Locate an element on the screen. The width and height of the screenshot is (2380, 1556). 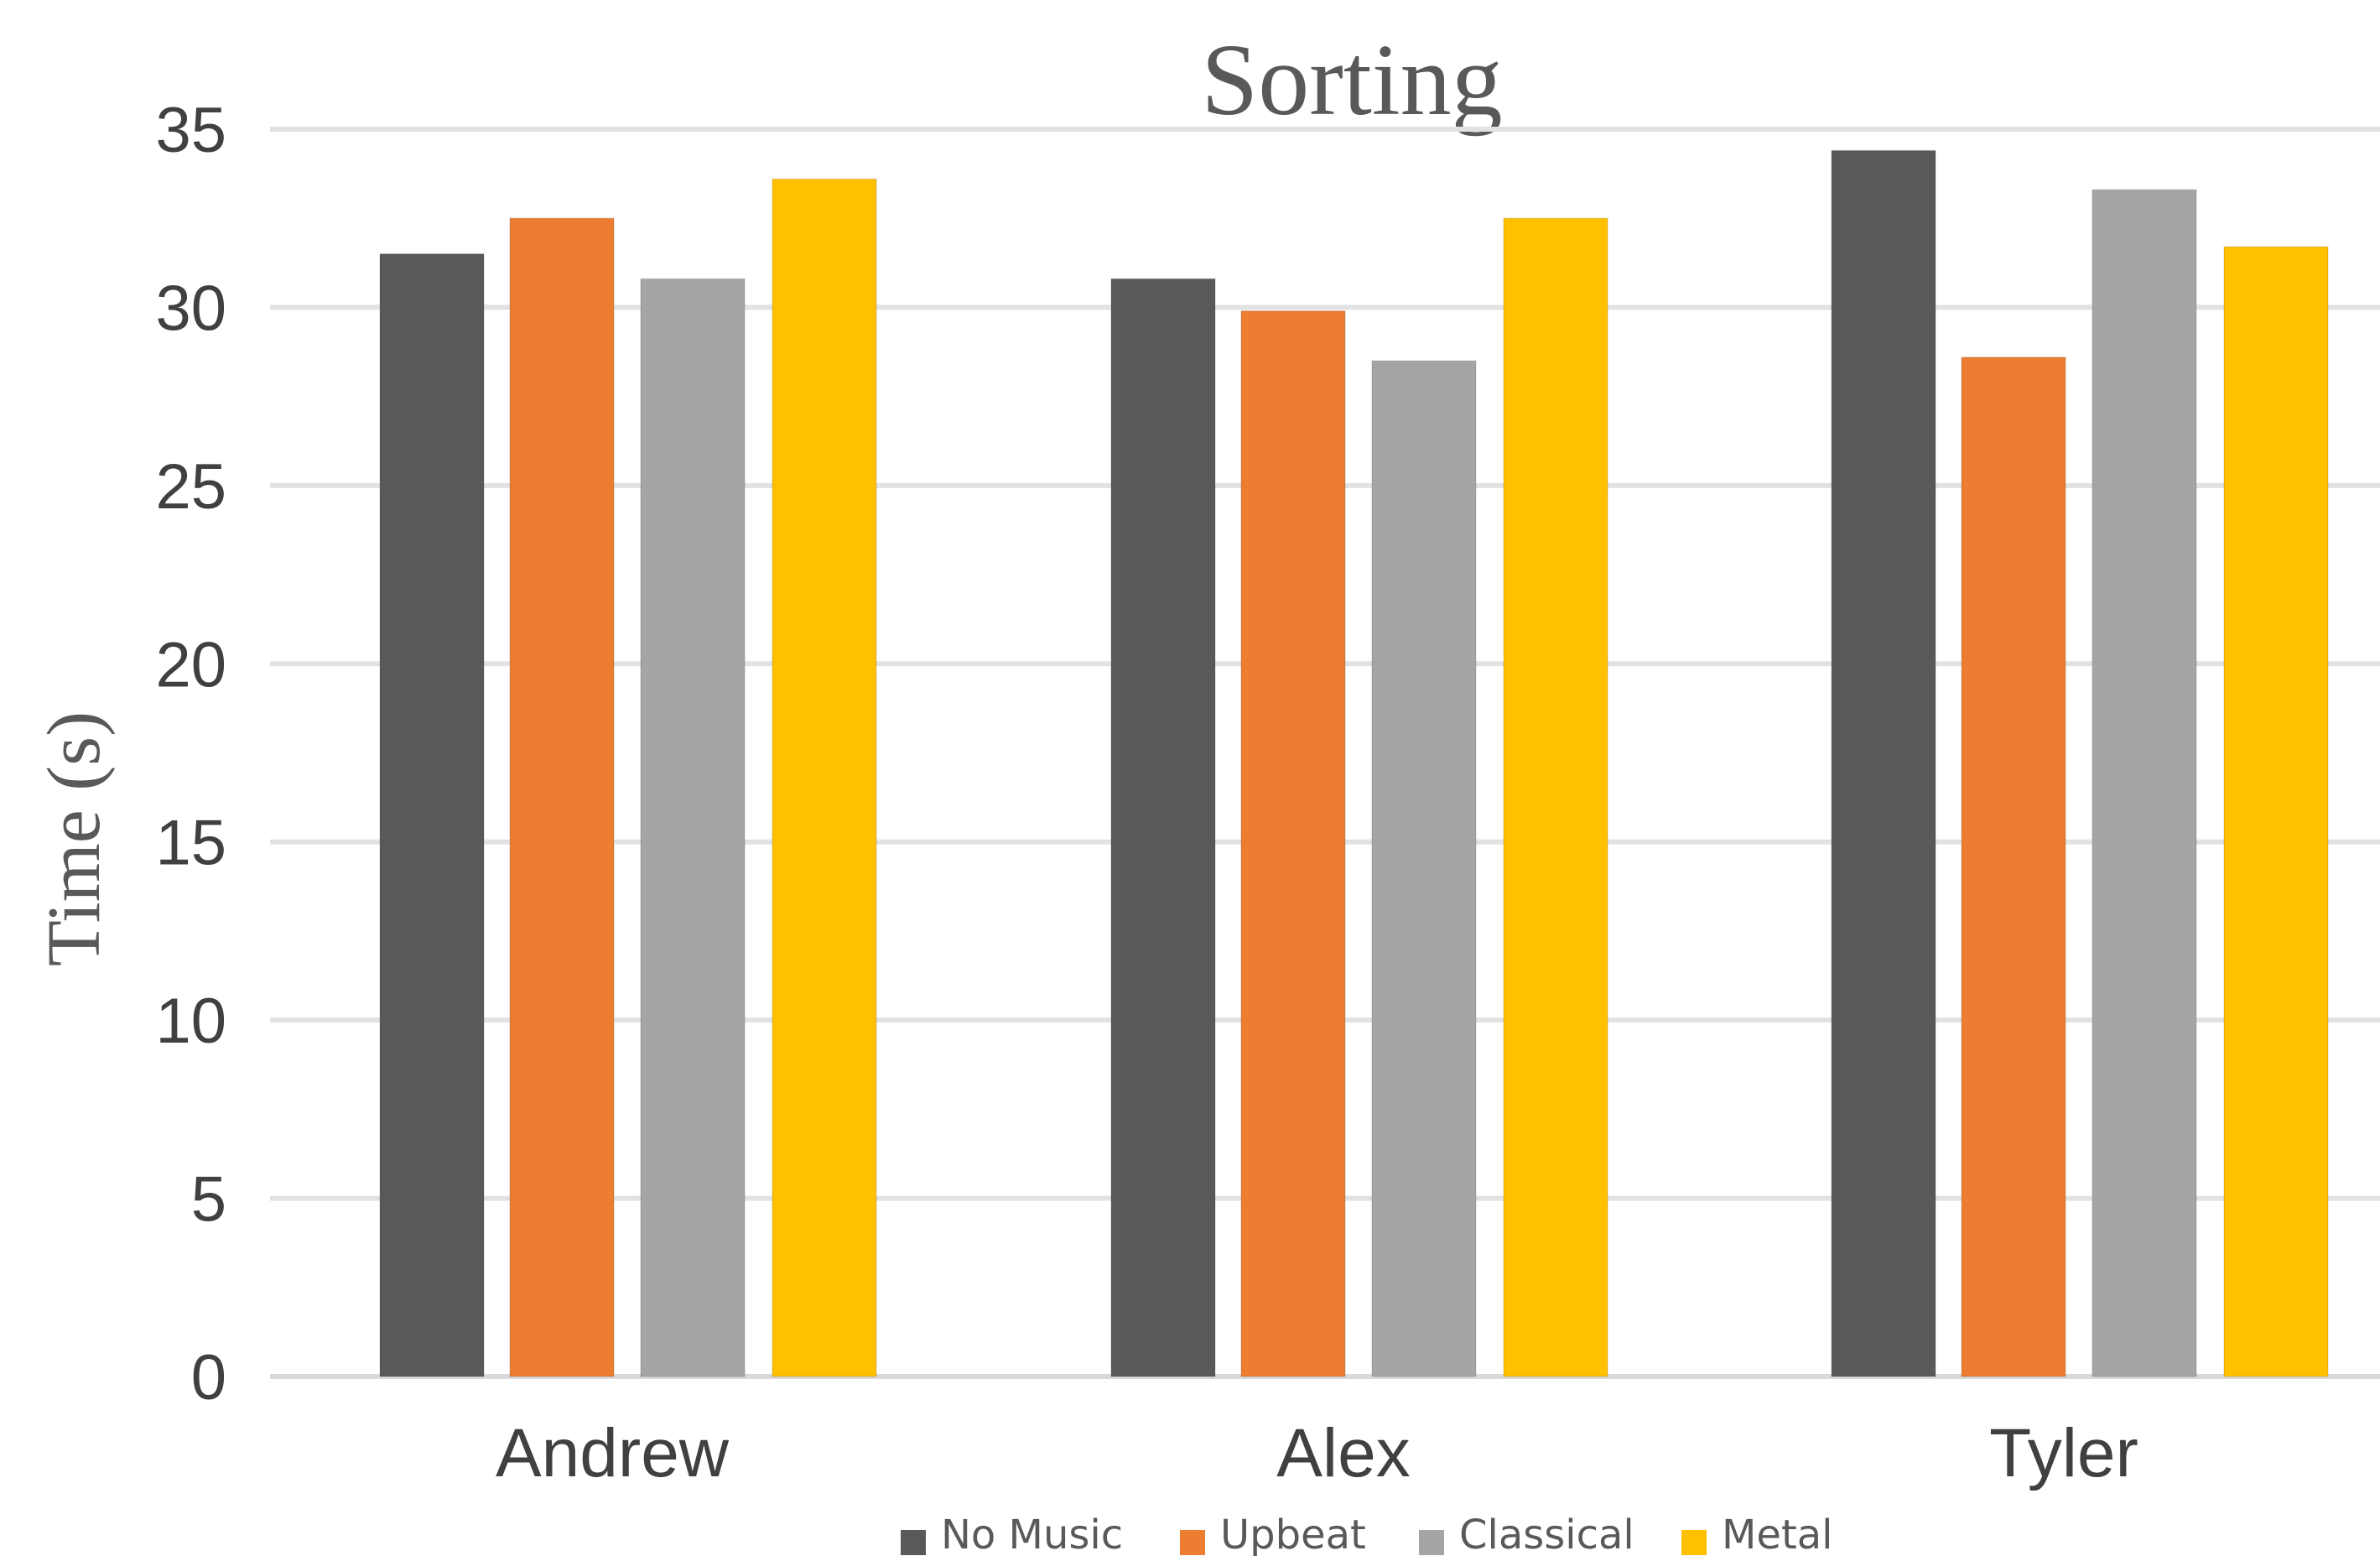
x-tick-label: Andrew is located at coordinates (613, 1453).